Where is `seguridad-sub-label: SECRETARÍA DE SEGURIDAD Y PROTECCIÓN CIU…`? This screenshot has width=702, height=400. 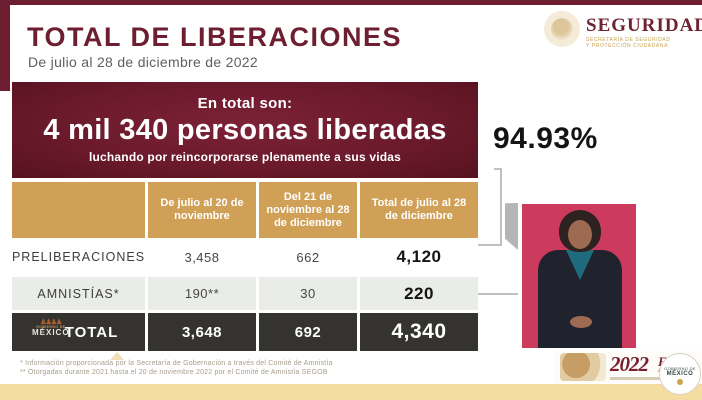 seguridad-sub-label: SECRETARÍA DE SEGURIDAD Y PROTECCIÓN CIU… is located at coordinates (628, 43).